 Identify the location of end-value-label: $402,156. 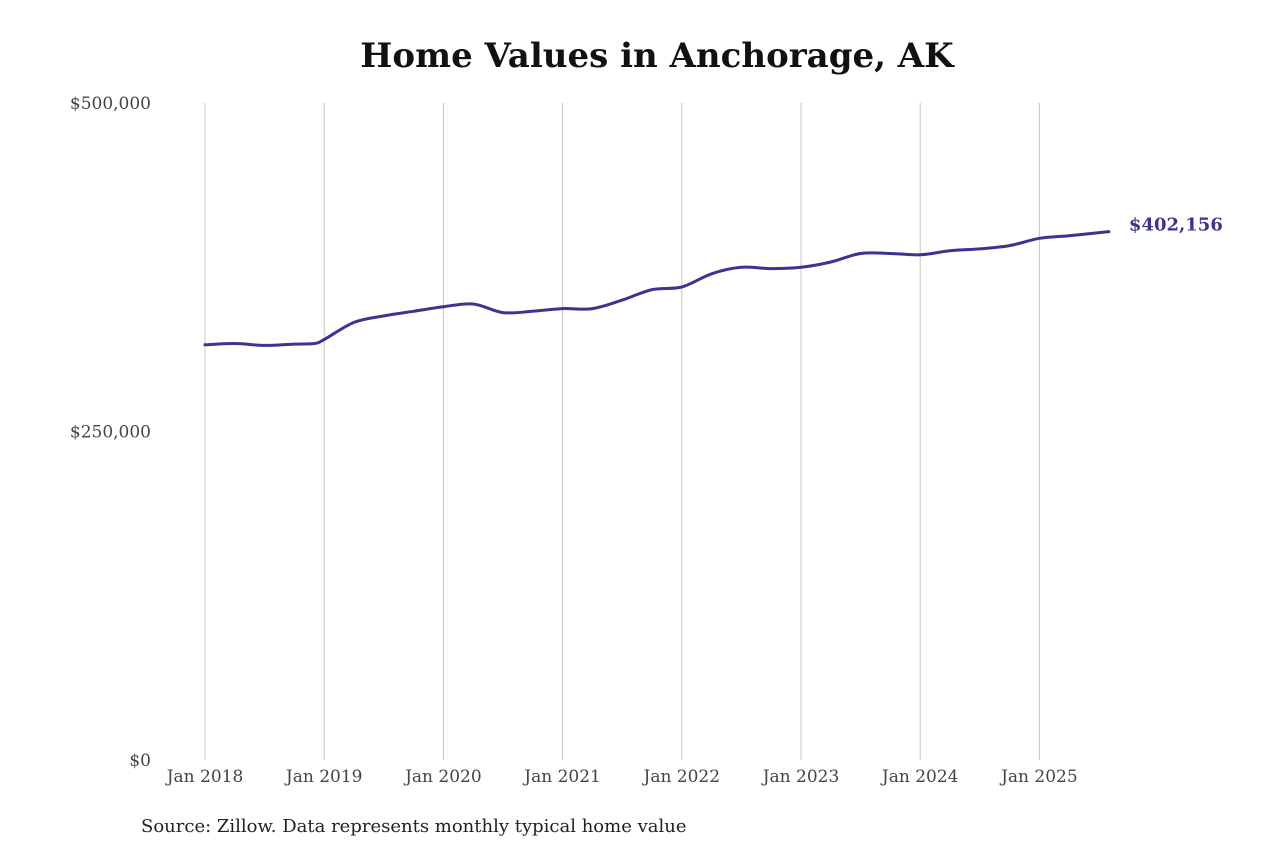
(1176, 225).